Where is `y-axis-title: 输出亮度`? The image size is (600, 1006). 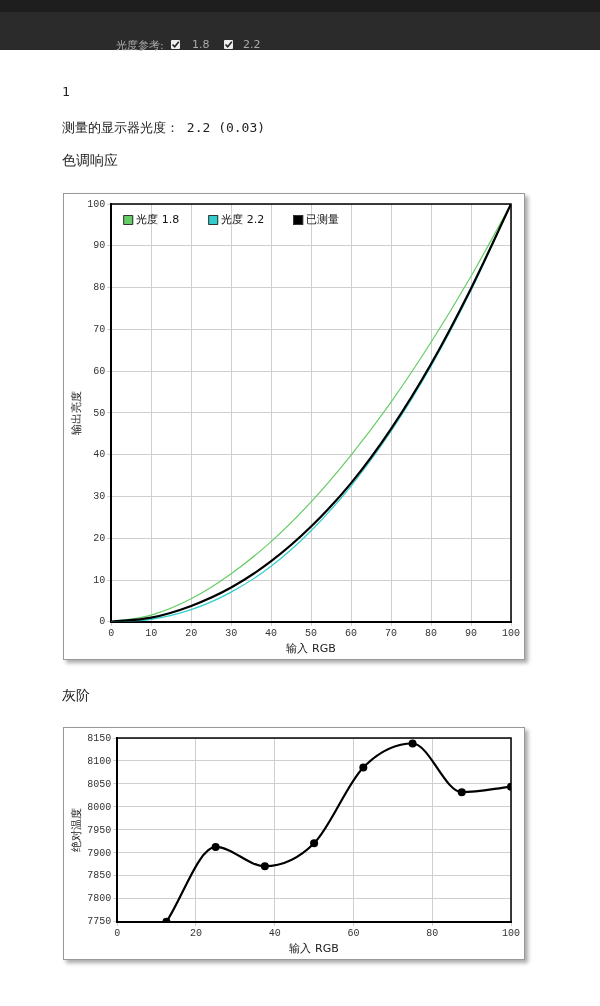
y-axis-title: 输出亮度 is located at coordinates (77, 412).